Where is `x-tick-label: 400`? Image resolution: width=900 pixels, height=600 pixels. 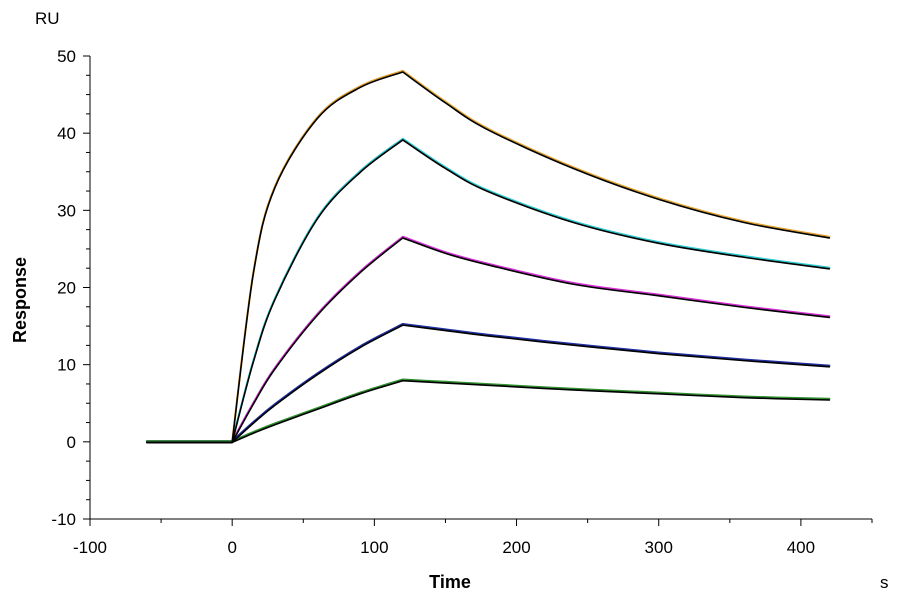 x-tick-label: 400 is located at coordinates (801, 547).